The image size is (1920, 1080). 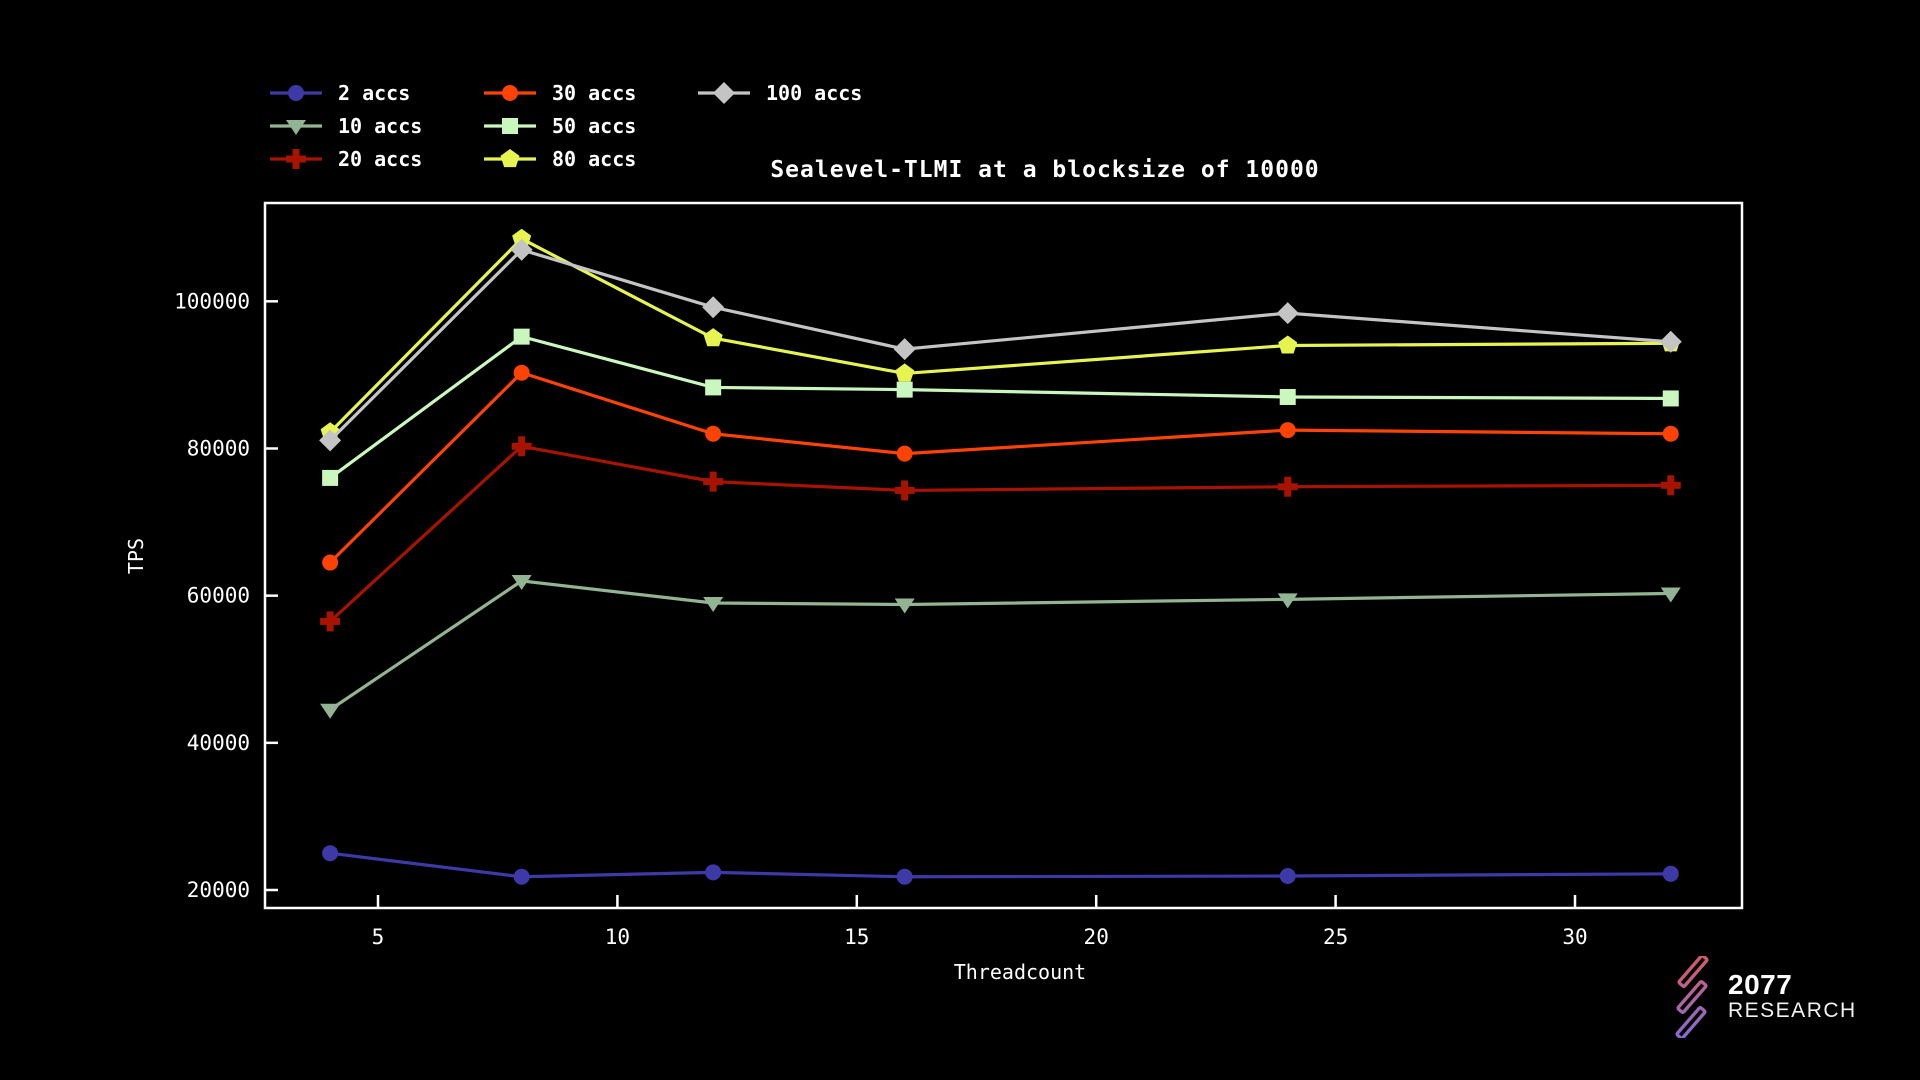 What do you see at coordinates (594, 92) in the screenshot?
I see `legend-label: 30 accs` at bounding box center [594, 92].